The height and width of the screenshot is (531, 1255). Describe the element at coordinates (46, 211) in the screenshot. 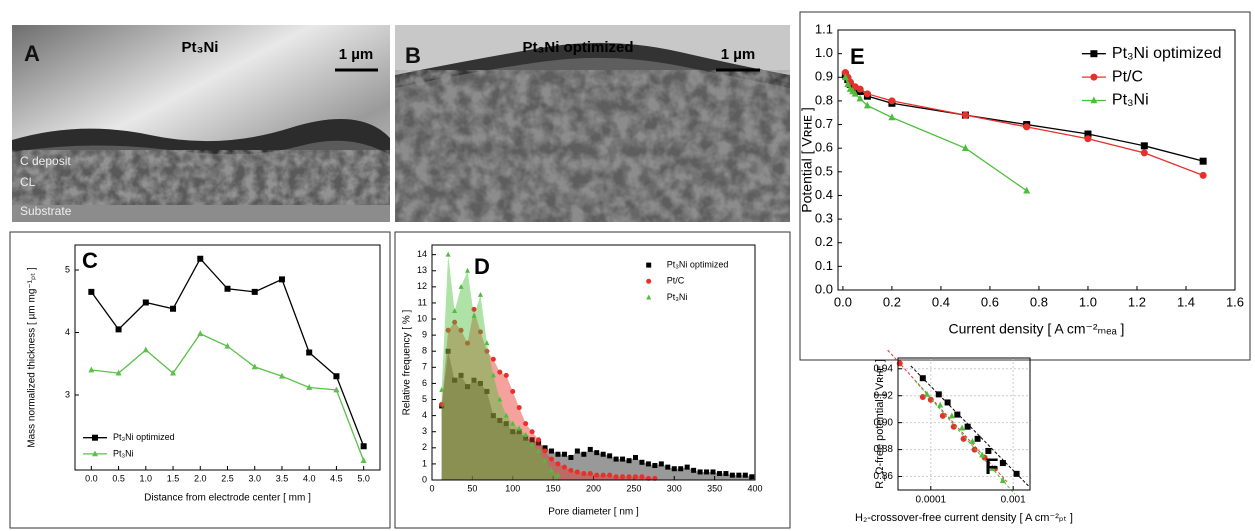

I see `annotation: Substrate` at that location.